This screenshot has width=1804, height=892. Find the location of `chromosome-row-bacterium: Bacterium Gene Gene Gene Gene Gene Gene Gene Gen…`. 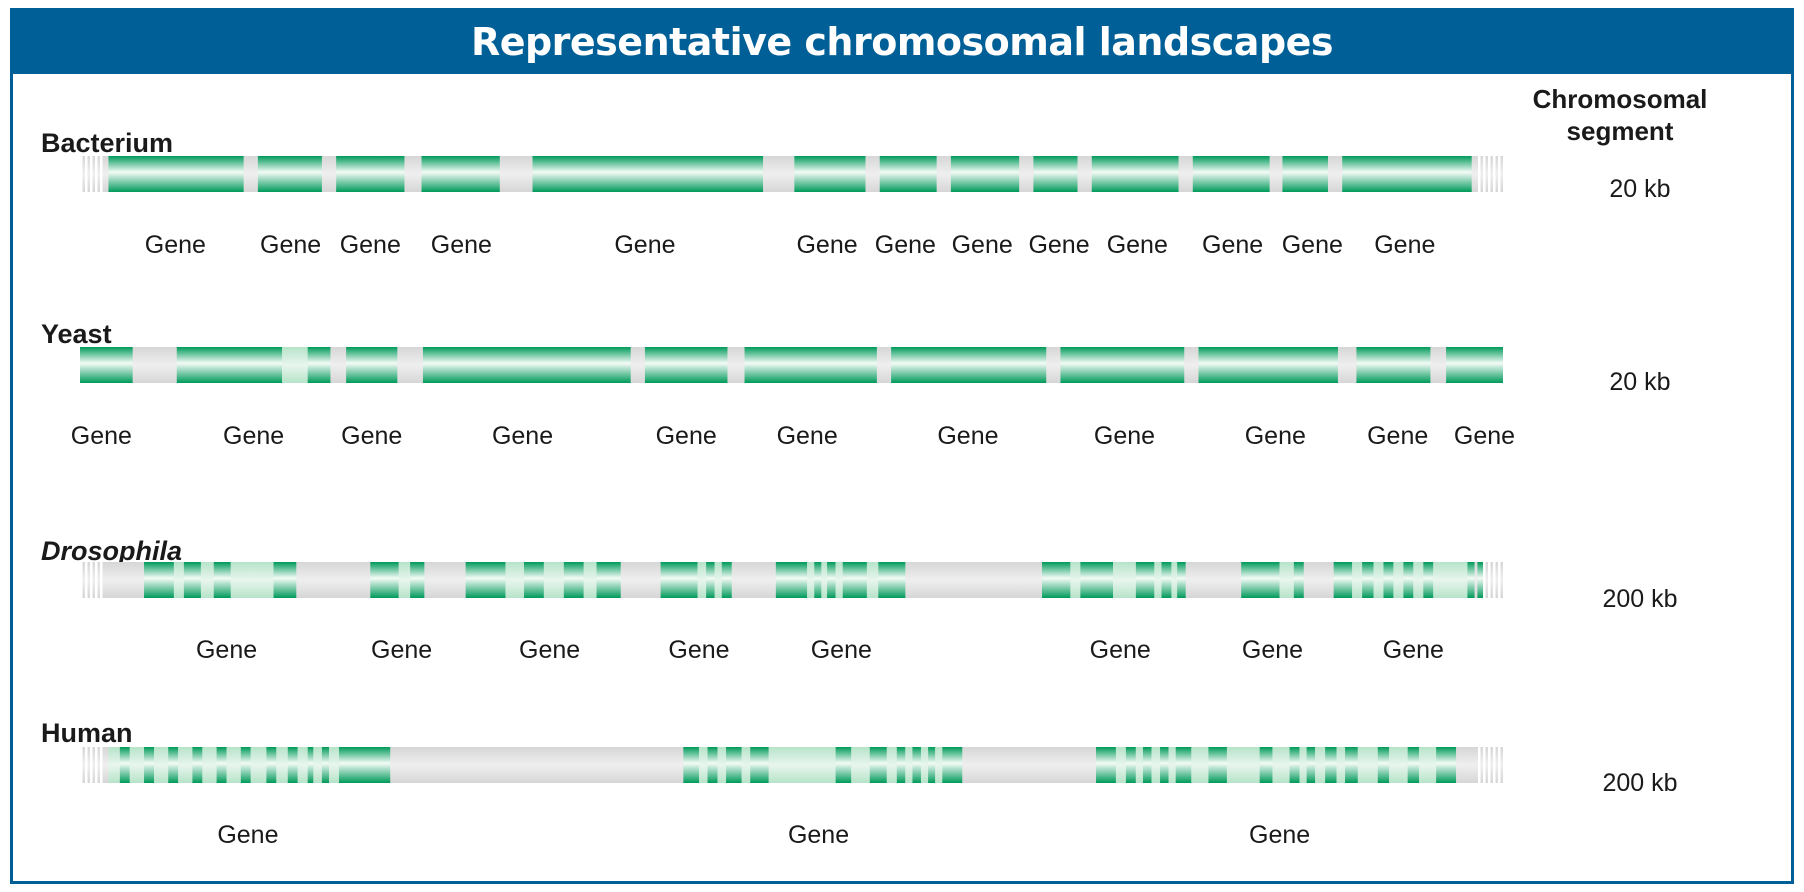

chromosome-row-bacterium: Bacterium Gene Gene Gene Gene Gene Gene Gene Gen… is located at coordinates (856, 193).